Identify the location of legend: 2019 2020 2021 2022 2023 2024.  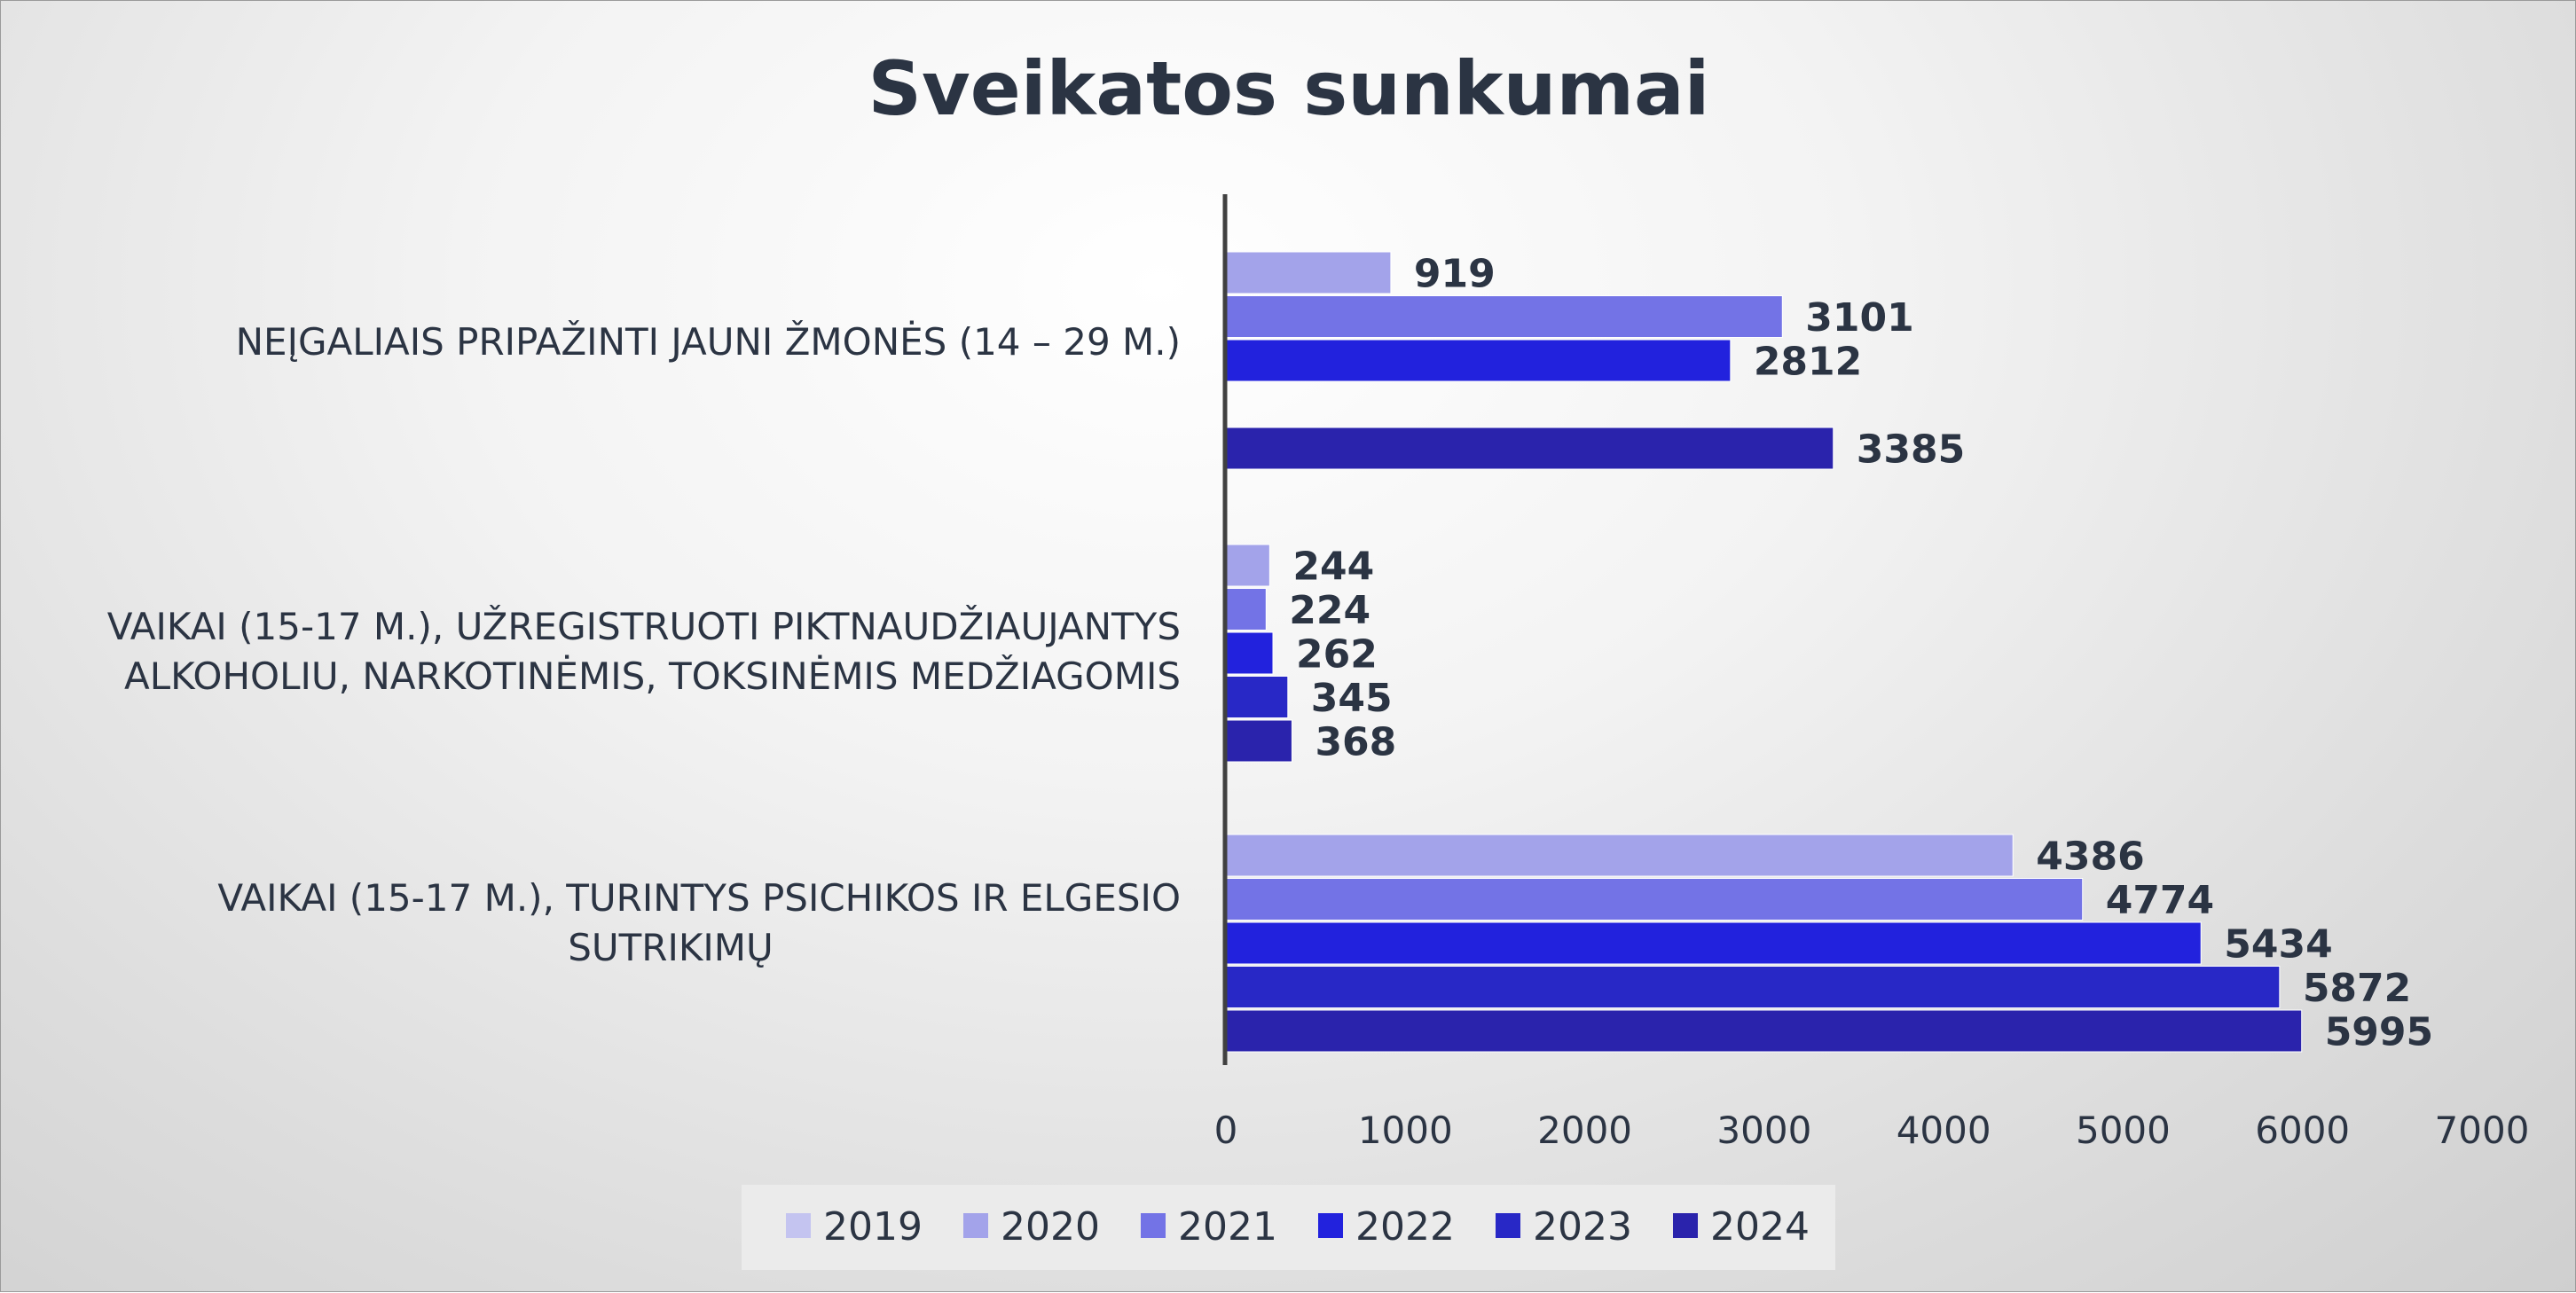
(1288, 1227).